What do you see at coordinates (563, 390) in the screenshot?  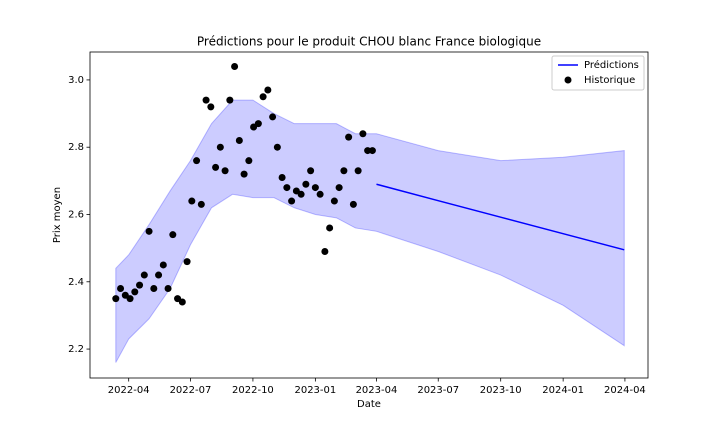 I see `x-tick-label: 2024-01` at bounding box center [563, 390].